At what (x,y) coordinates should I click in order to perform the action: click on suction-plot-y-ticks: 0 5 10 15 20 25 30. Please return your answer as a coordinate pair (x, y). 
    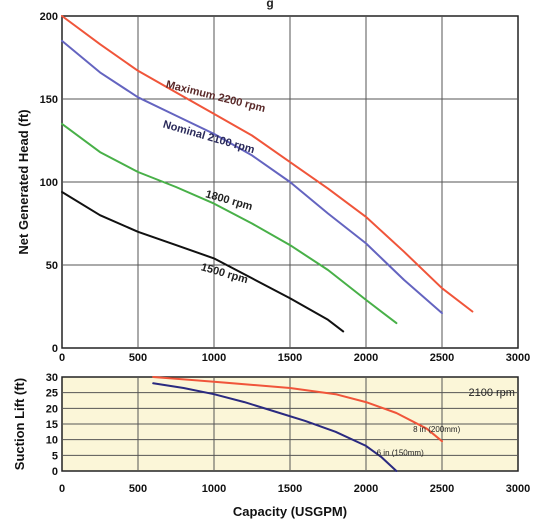
    Looking at the image, I should click on (52, 425).